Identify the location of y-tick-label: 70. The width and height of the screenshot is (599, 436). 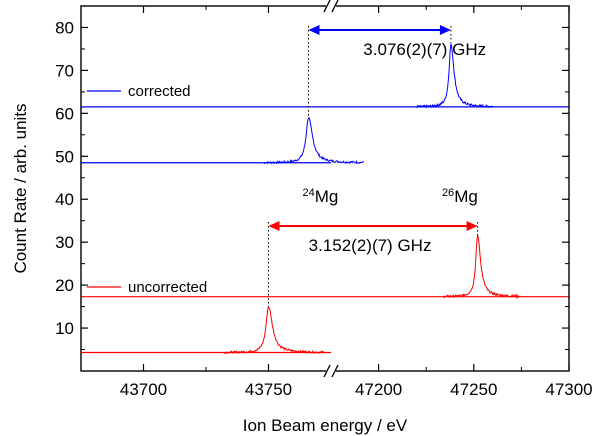
(64, 70).